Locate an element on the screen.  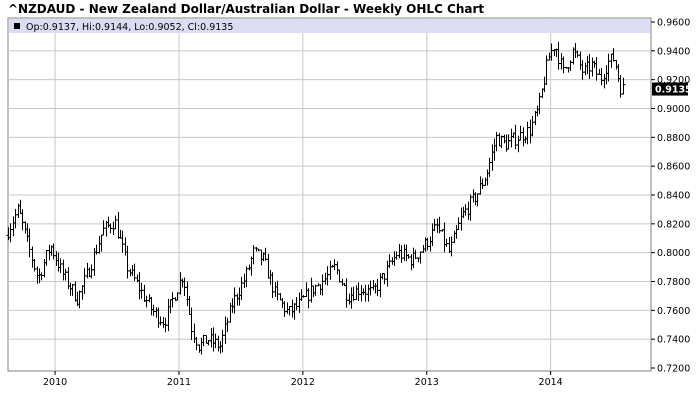
y-tick-label: 0.8400 is located at coordinates (673, 196).